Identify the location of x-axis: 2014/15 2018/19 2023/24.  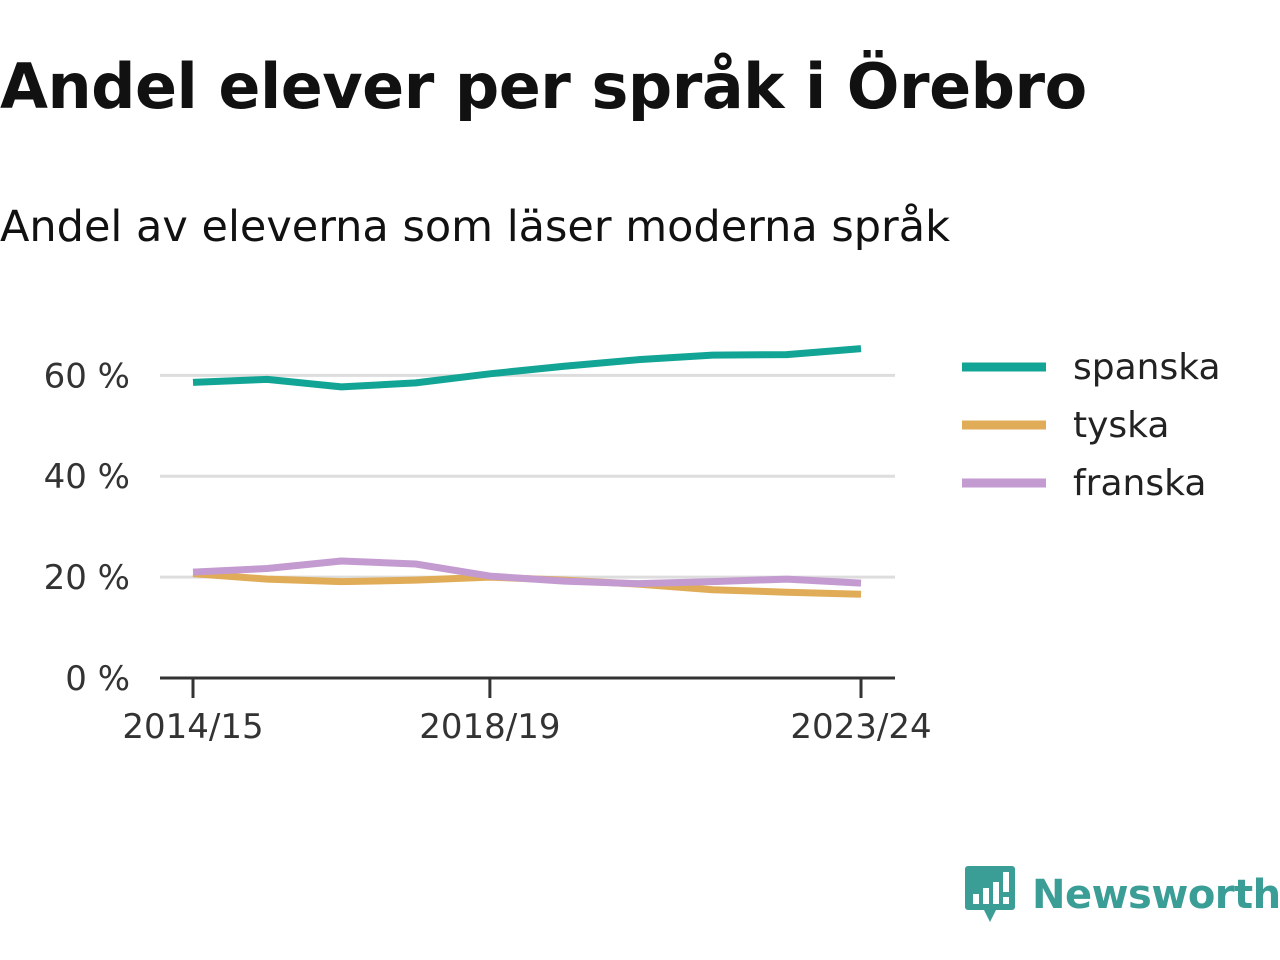
(527, 711).